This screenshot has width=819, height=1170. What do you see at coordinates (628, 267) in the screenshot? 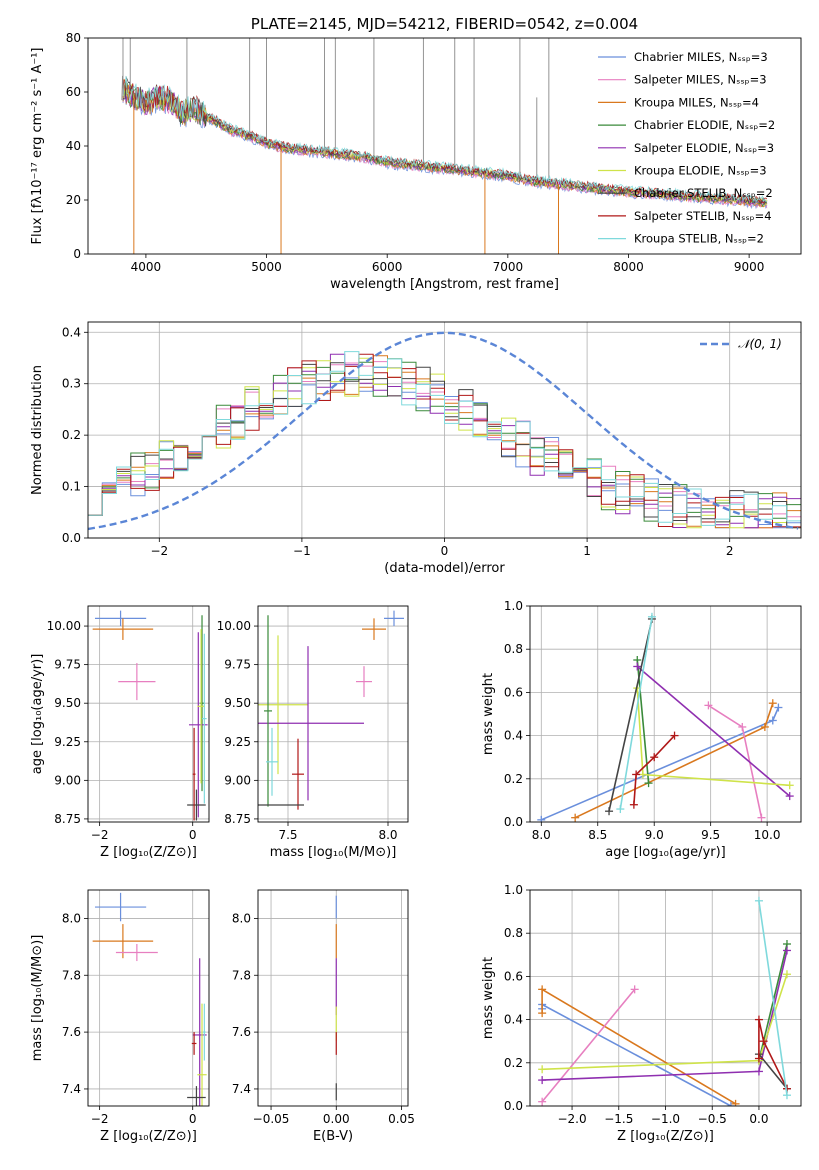
I see `tick-label-x: 8000` at bounding box center [628, 267].